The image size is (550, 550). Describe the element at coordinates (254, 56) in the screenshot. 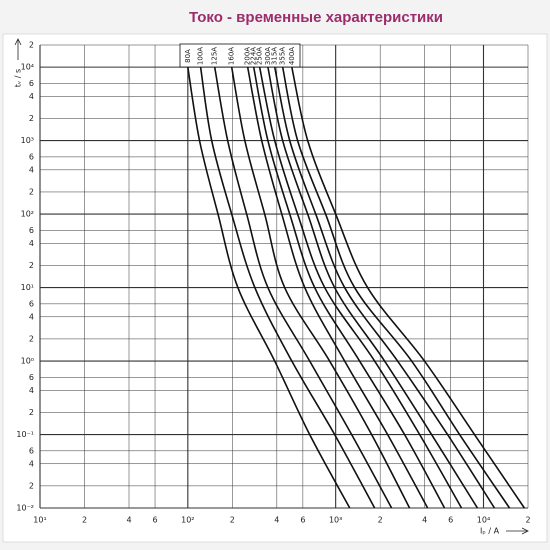

I see `legend-label: 224A` at that location.